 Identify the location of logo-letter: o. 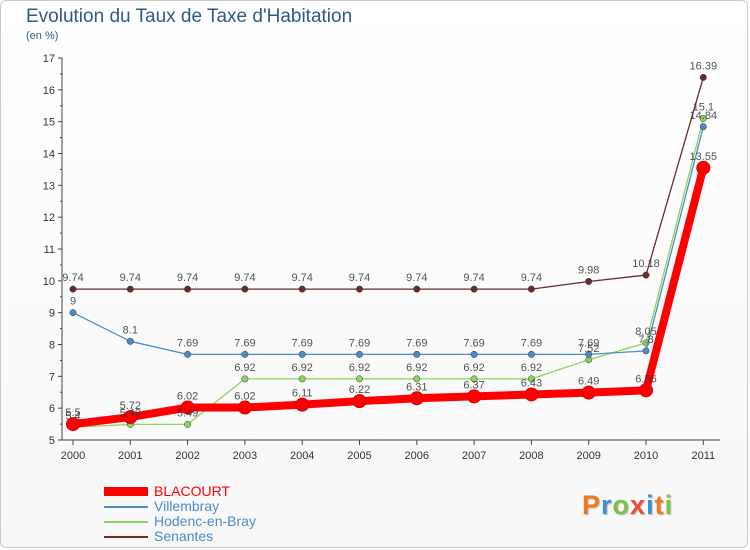
(621, 505).